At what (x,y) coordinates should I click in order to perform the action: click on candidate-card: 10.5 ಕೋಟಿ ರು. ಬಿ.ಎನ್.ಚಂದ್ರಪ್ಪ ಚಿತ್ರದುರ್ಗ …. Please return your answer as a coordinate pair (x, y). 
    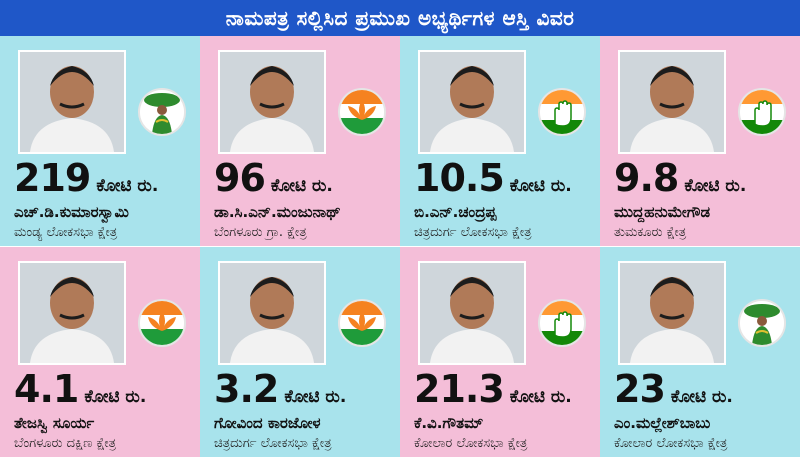
    Looking at the image, I should click on (500, 141).